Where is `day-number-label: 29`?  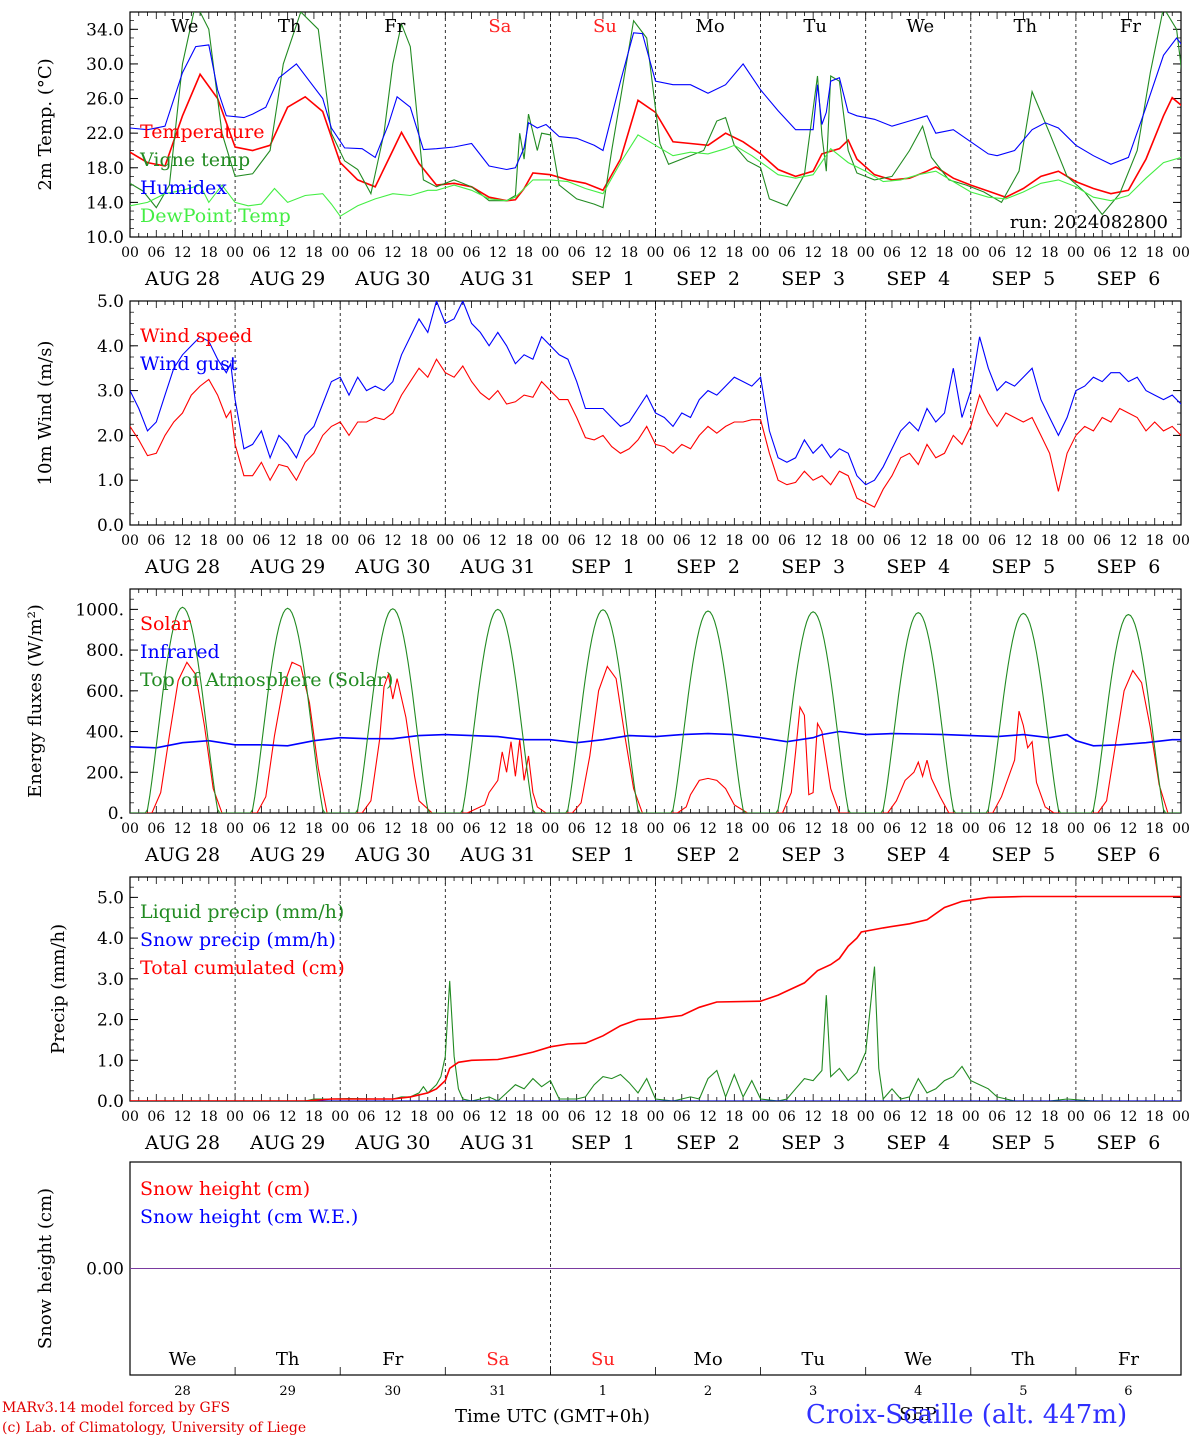 day-number-label: 29 is located at coordinates (287, 1391).